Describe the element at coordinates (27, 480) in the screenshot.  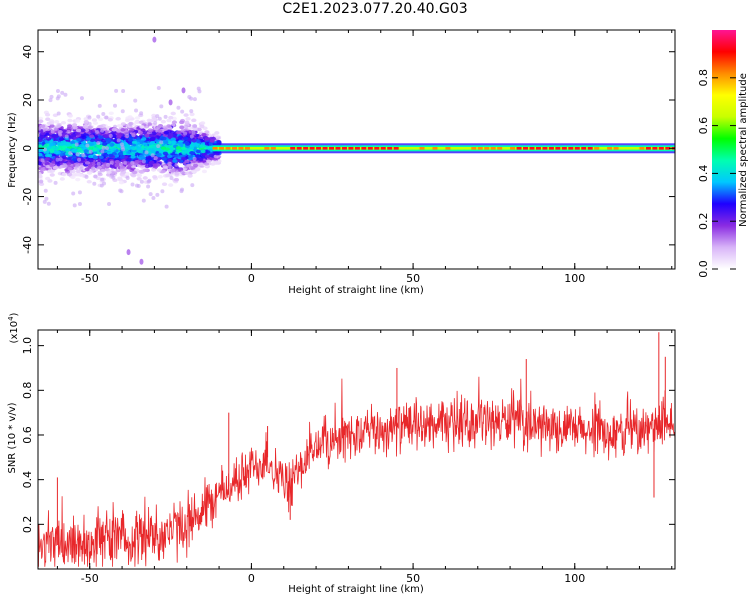
I see `snr-y-tick-label: 0.4` at that location.